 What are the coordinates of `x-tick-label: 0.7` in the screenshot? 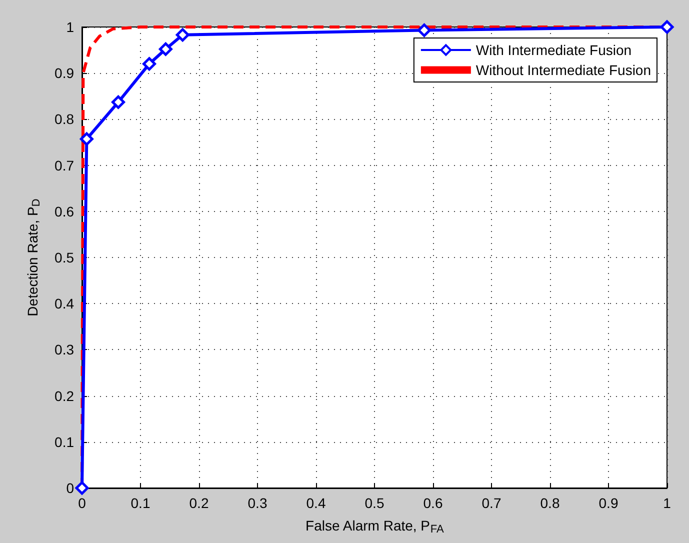 It's located at (492, 503).